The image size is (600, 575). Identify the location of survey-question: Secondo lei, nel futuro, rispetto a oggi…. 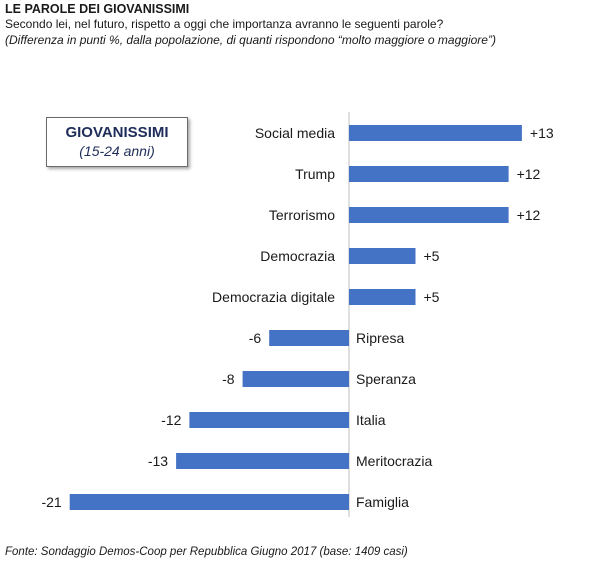
(224, 24).